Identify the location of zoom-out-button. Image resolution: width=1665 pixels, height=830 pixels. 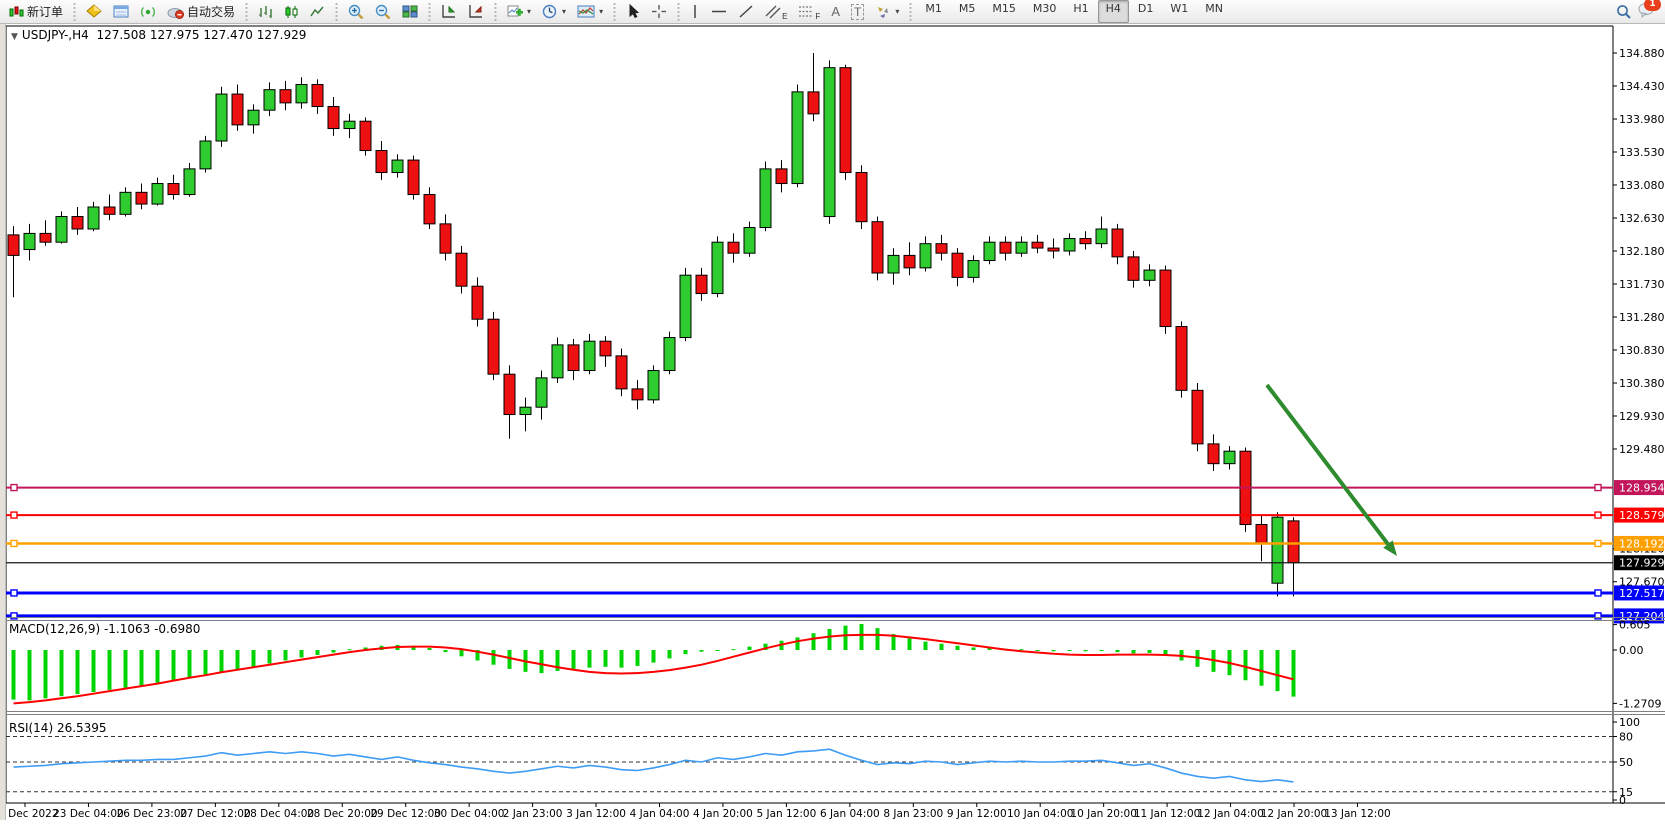
(383, 11).